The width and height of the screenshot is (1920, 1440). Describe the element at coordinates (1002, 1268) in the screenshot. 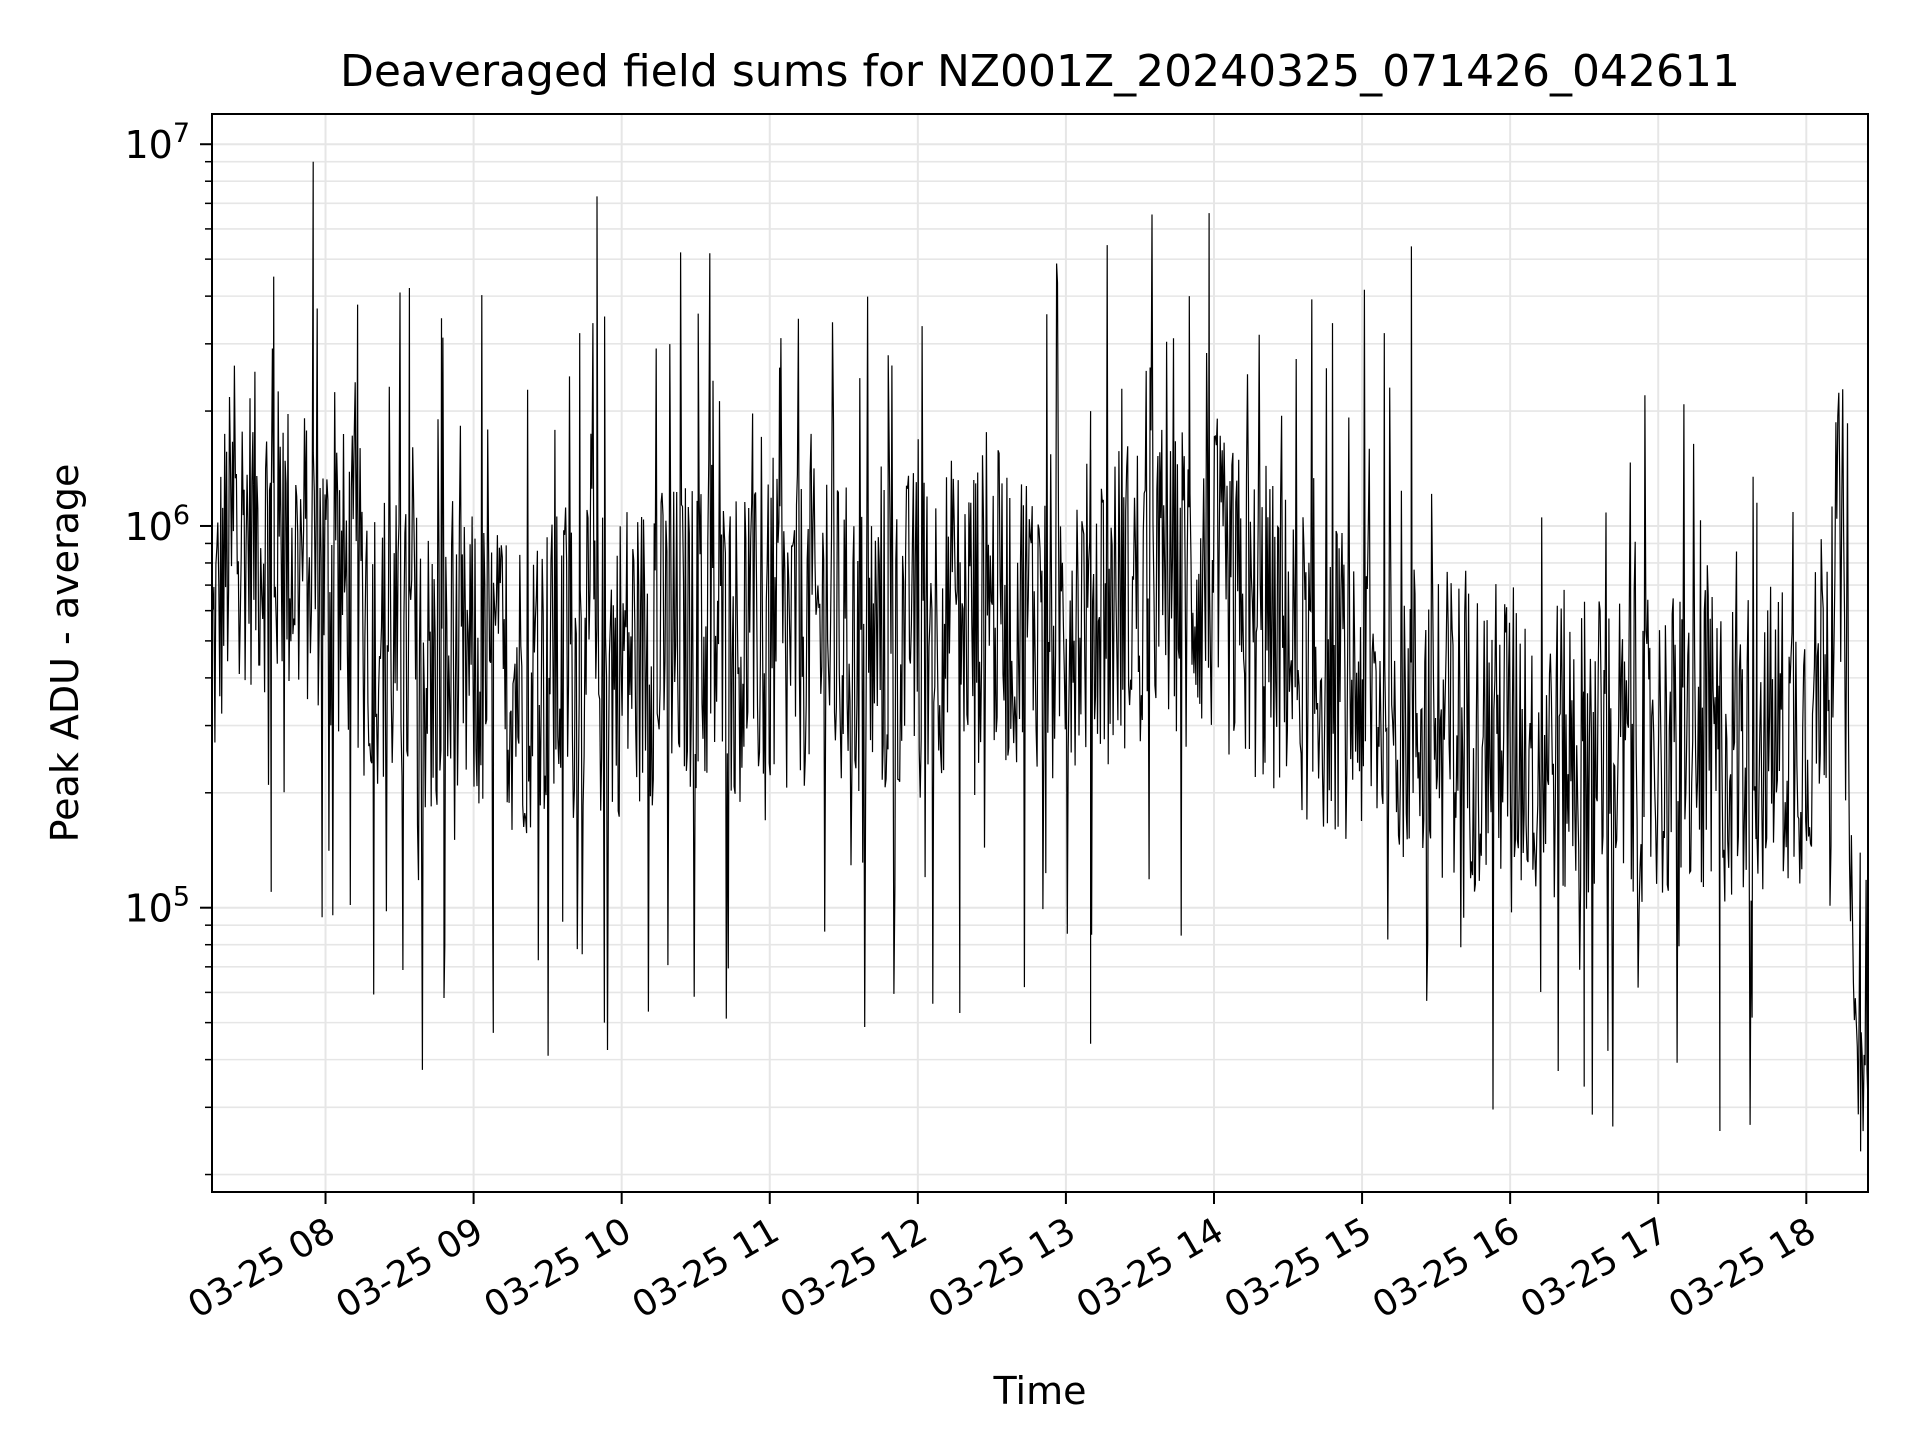

I see `x-tick-label: 03-25 13` at that location.